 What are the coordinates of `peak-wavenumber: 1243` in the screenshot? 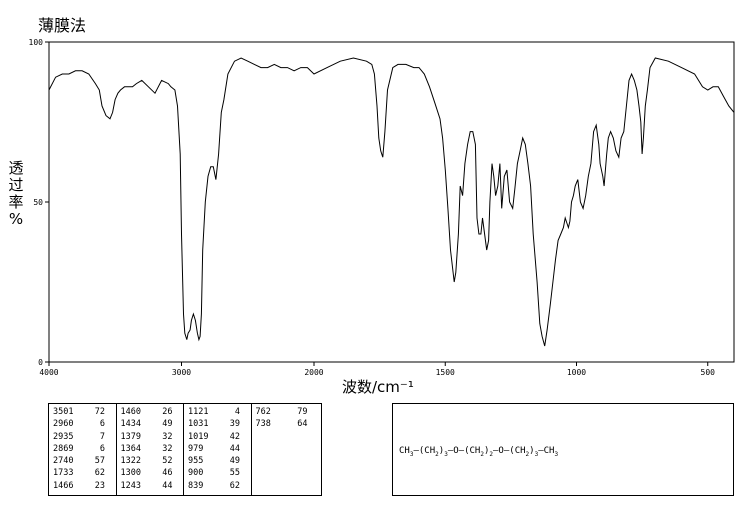 It's located at (130, 485).